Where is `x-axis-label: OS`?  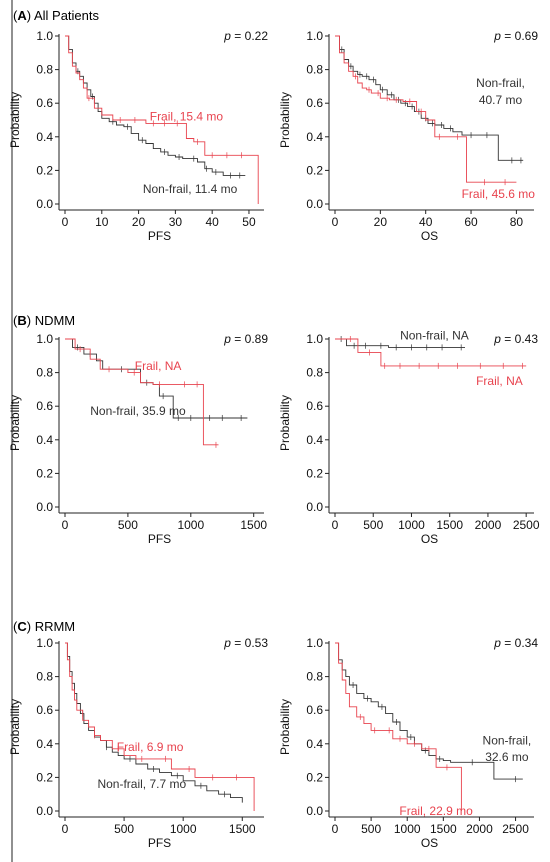
x-axis-label: OS is located at coordinates (429, 236).